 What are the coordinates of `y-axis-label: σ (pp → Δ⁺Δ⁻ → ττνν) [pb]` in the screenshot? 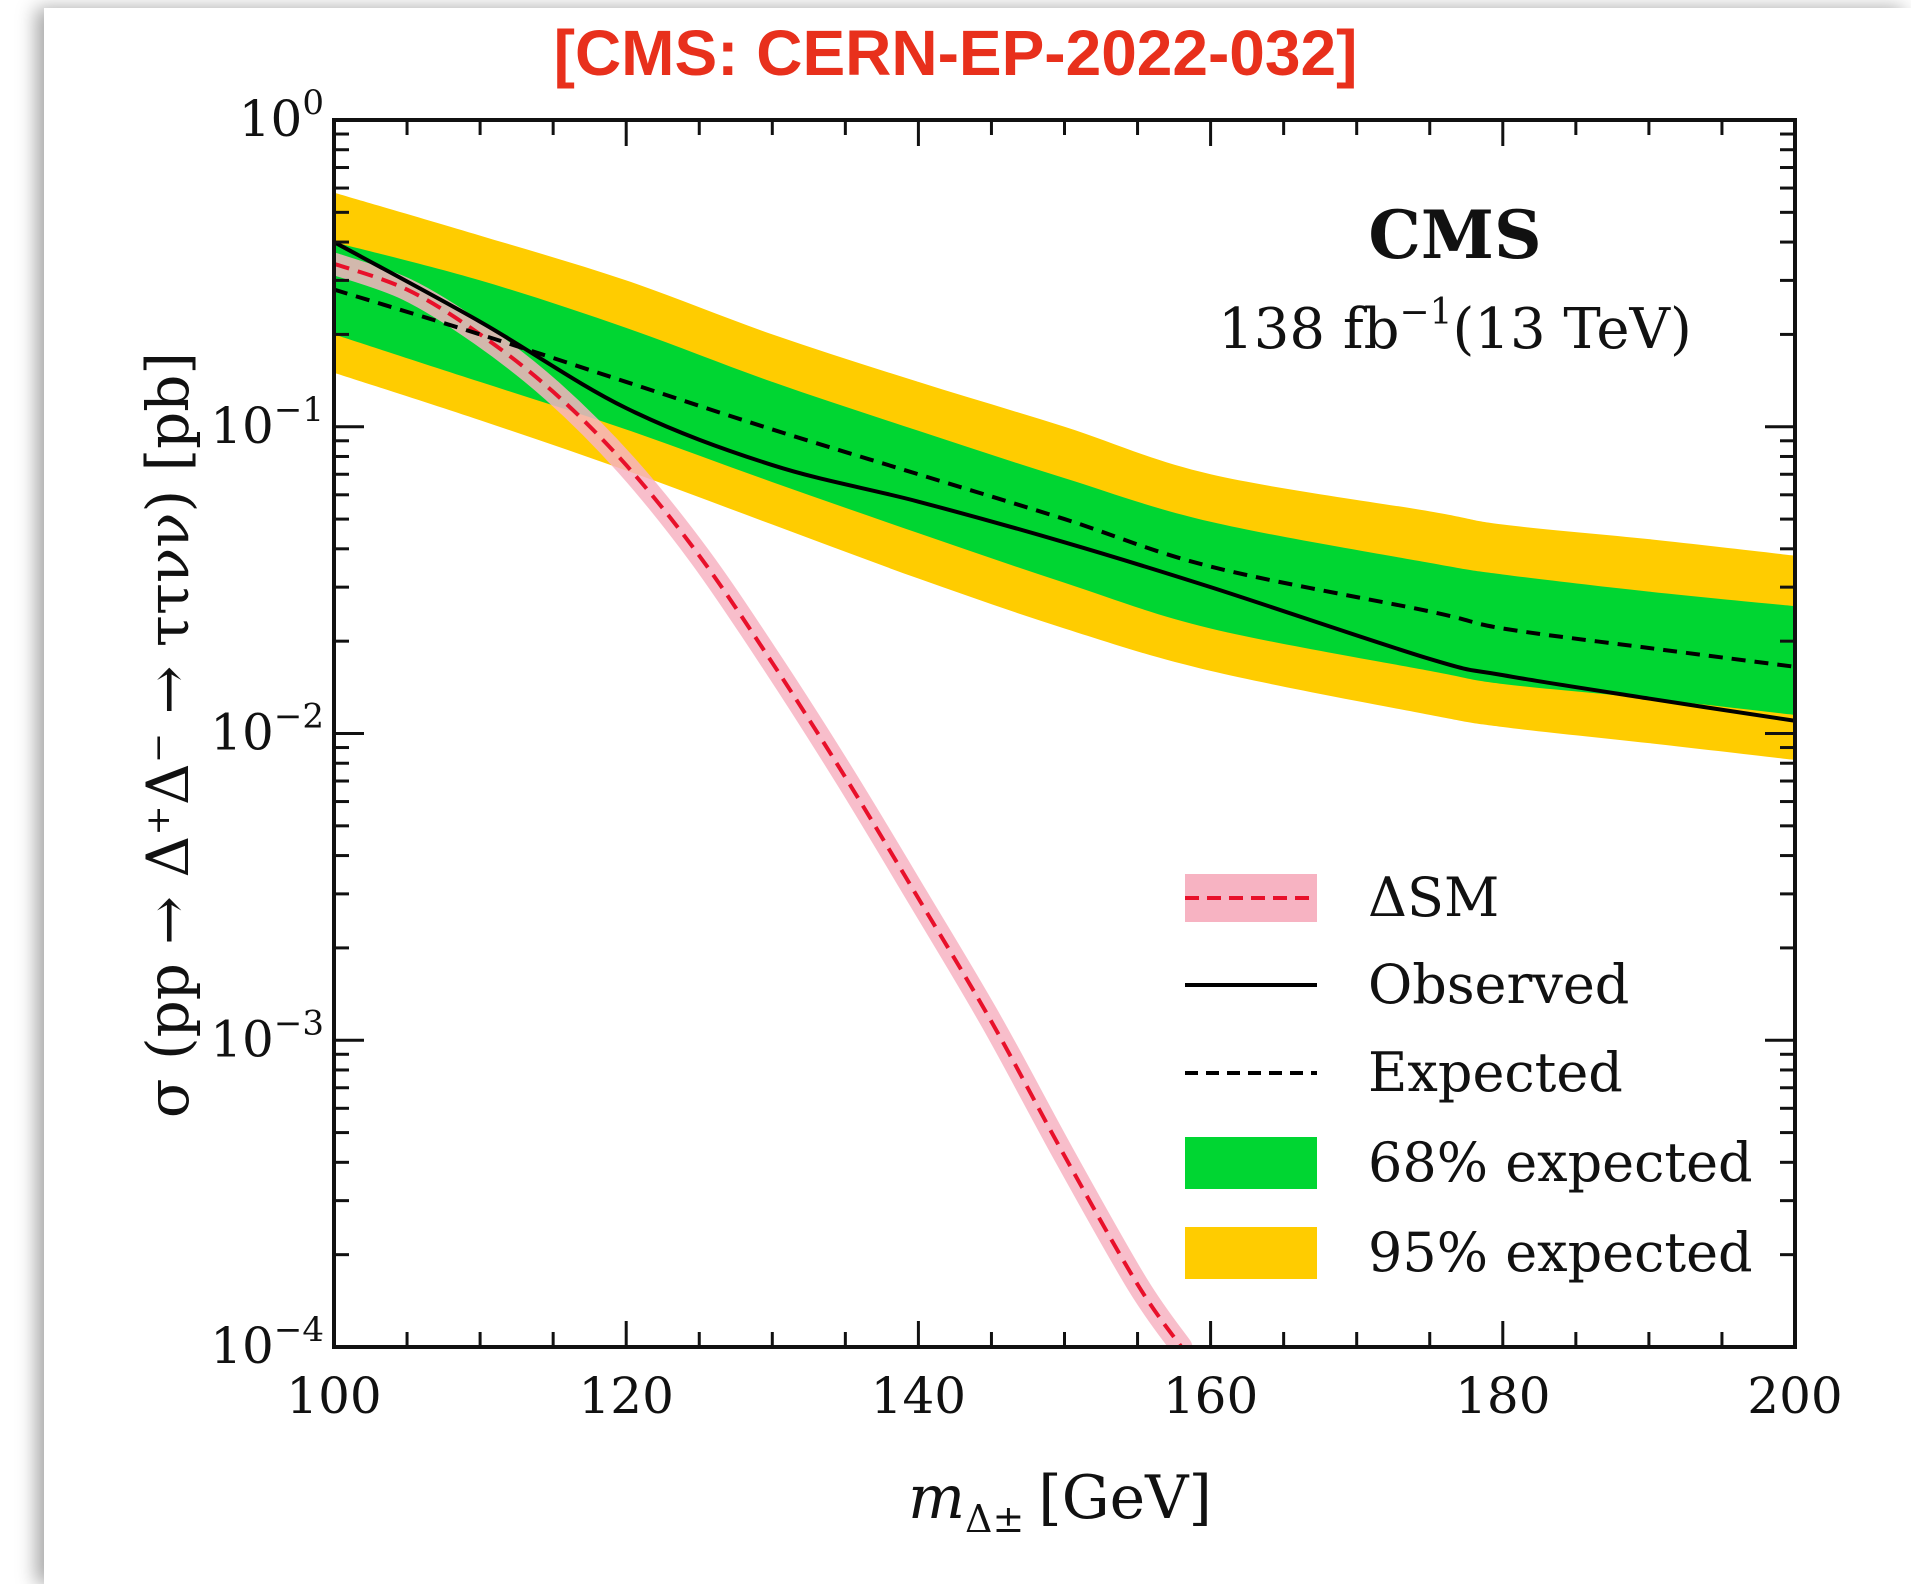 It's located at (168, 735).